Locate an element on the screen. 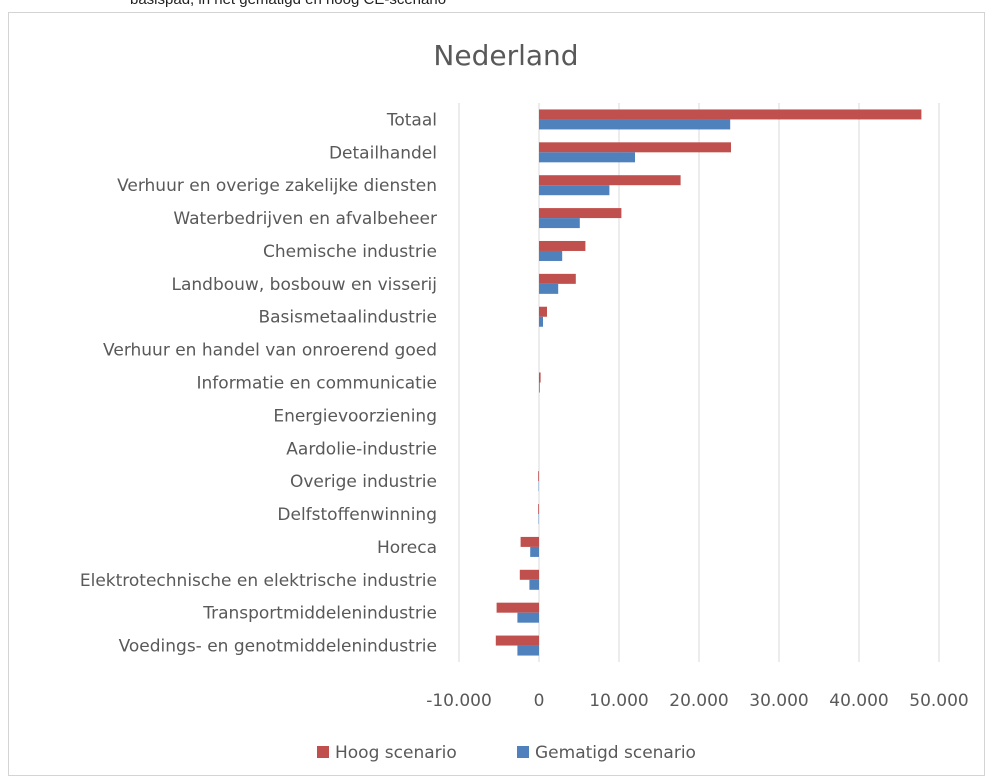  category-label-16: Voedings- en genotmiddelenindustrie is located at coordinates (278, 647).